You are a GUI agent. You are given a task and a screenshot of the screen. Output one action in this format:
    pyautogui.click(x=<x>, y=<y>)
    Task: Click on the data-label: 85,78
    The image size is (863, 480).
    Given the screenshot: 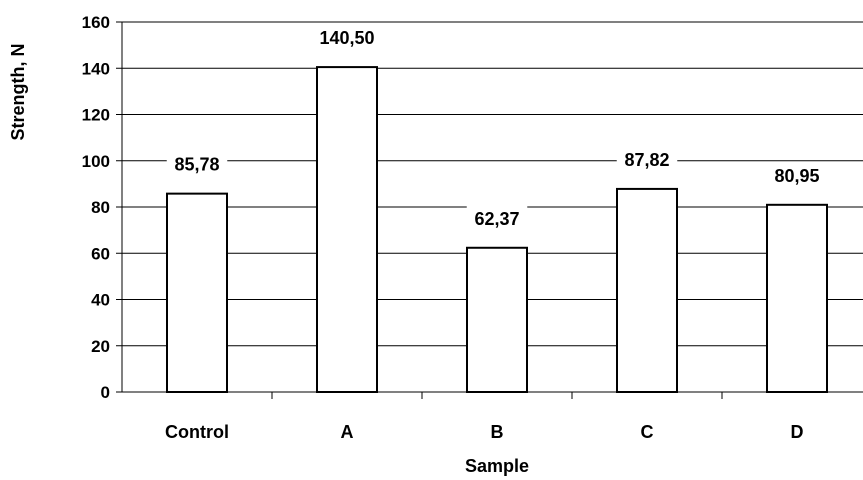 What is the action you would take?
    pyautogui.click(x=196, y=165)
    